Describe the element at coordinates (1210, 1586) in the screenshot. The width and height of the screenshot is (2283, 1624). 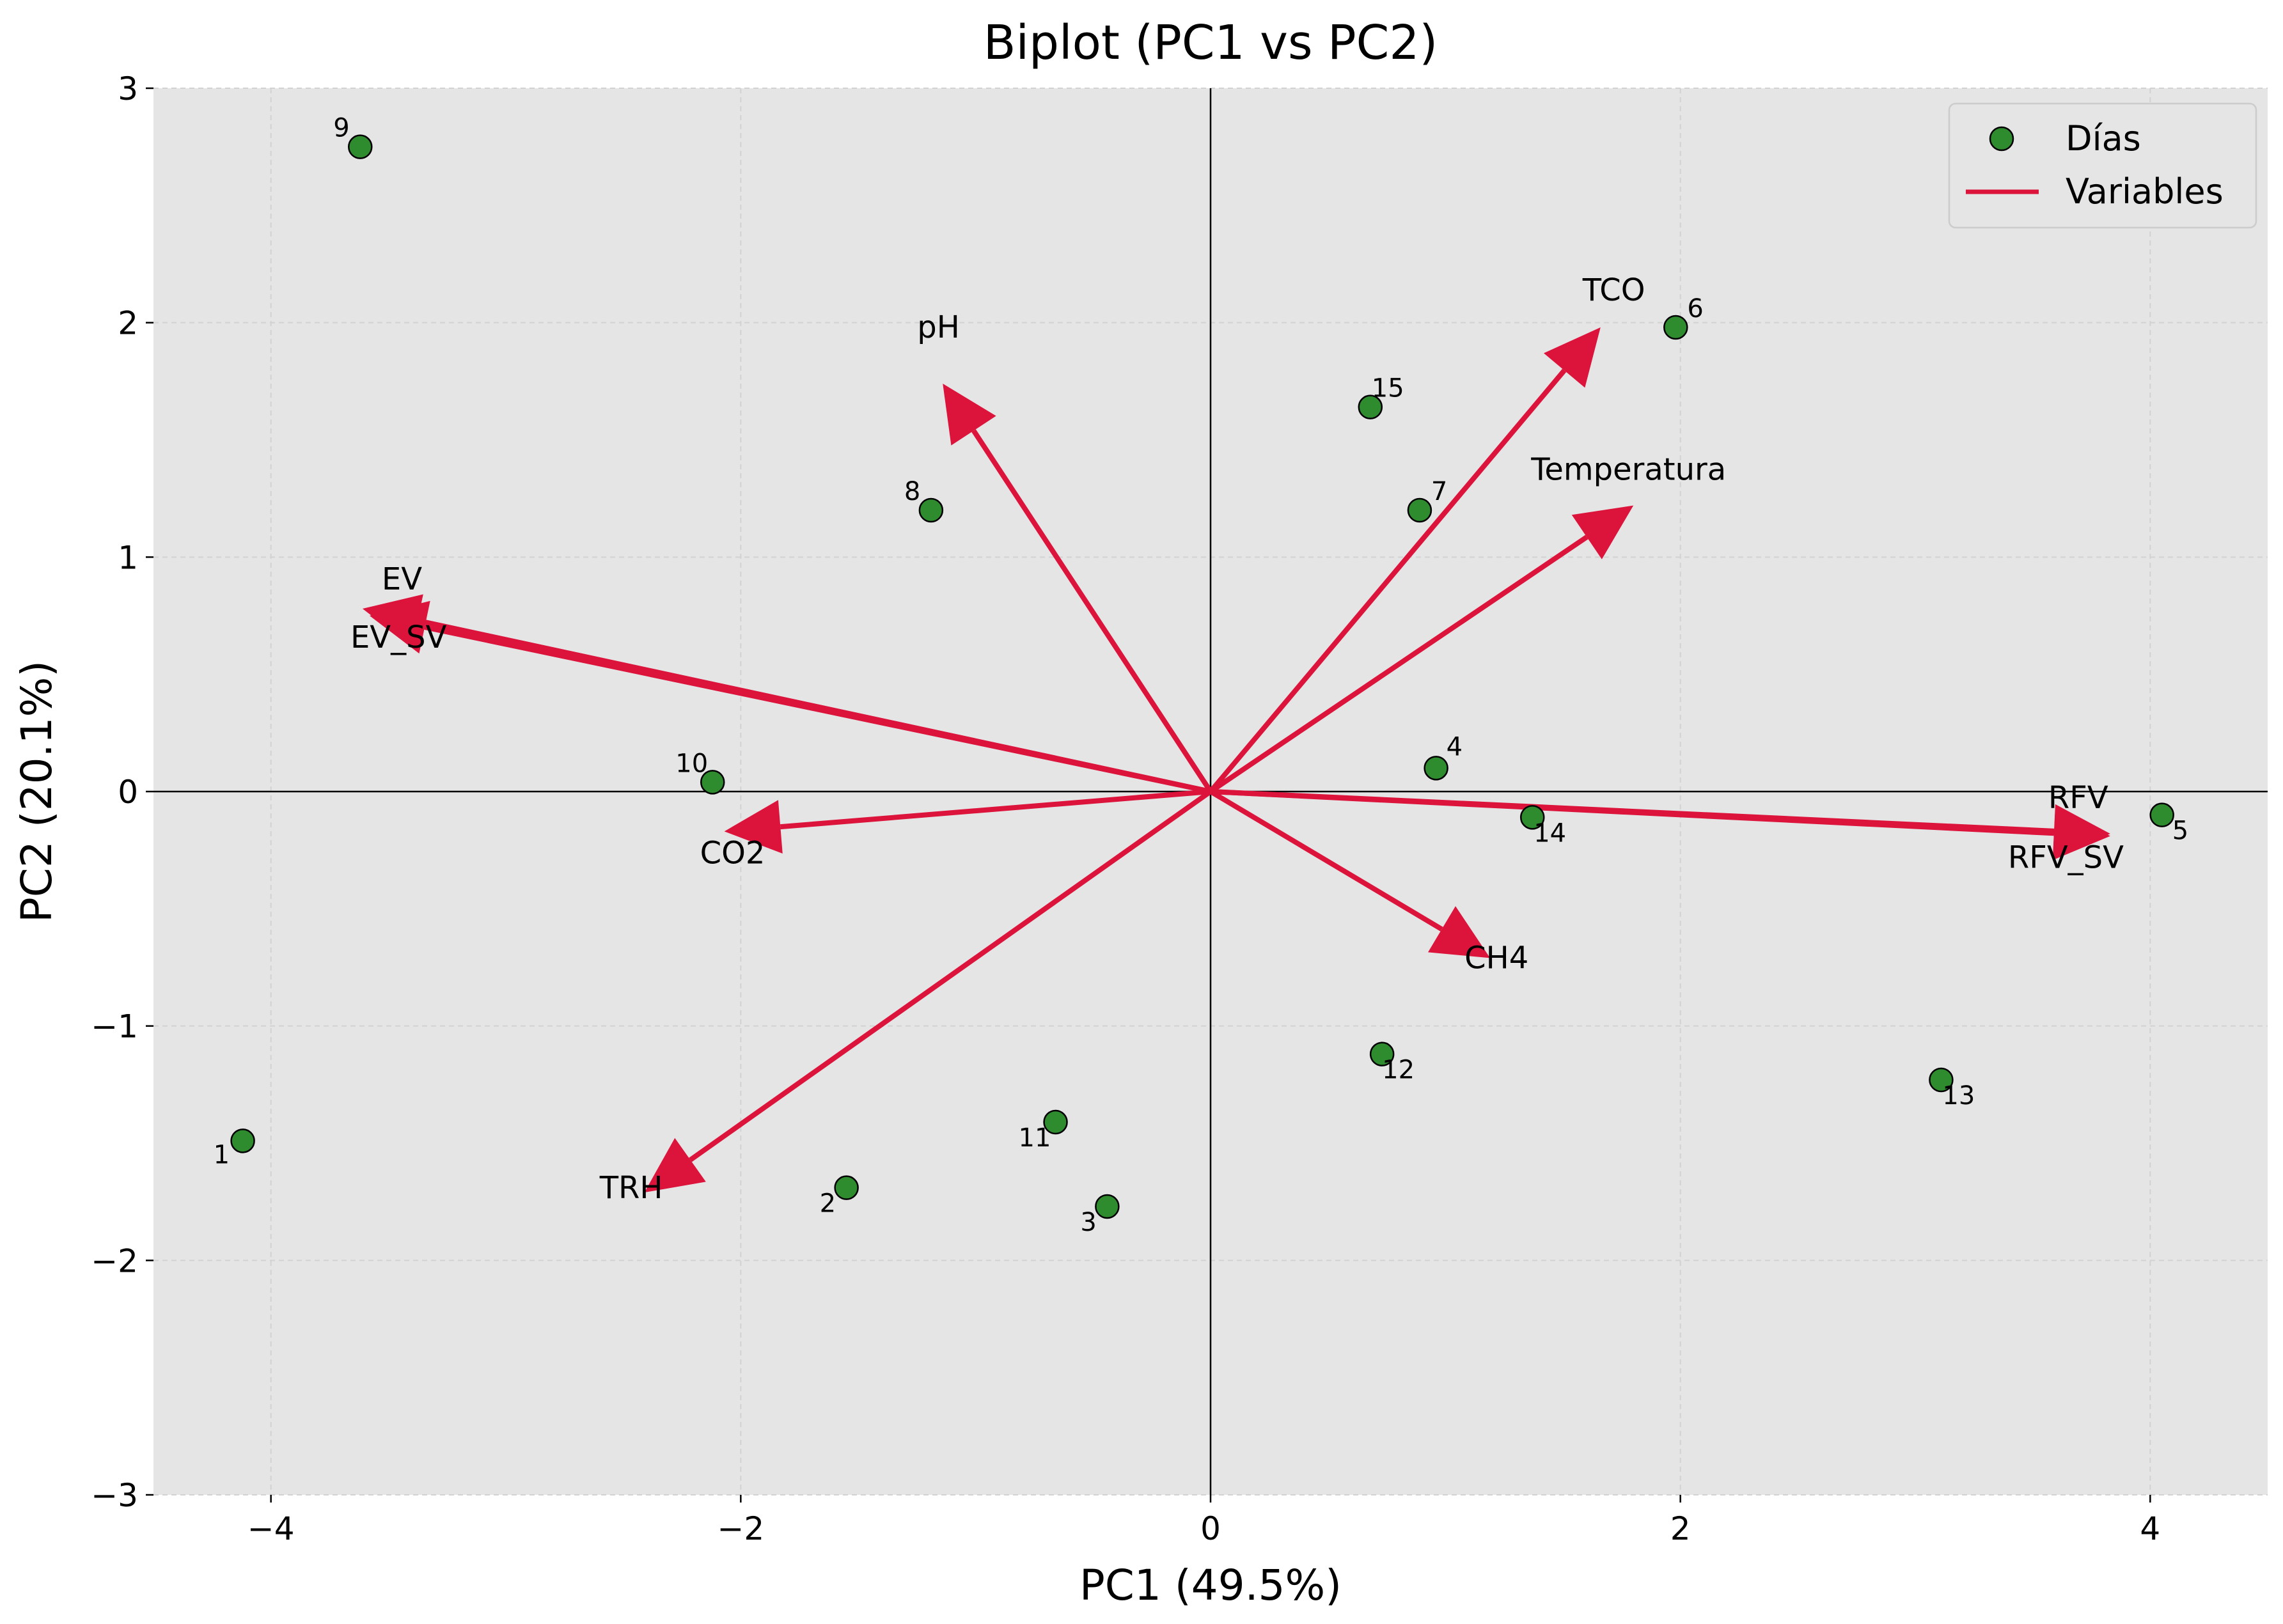
I see `x-axis-title: PC1 (49.5%)` at that location.